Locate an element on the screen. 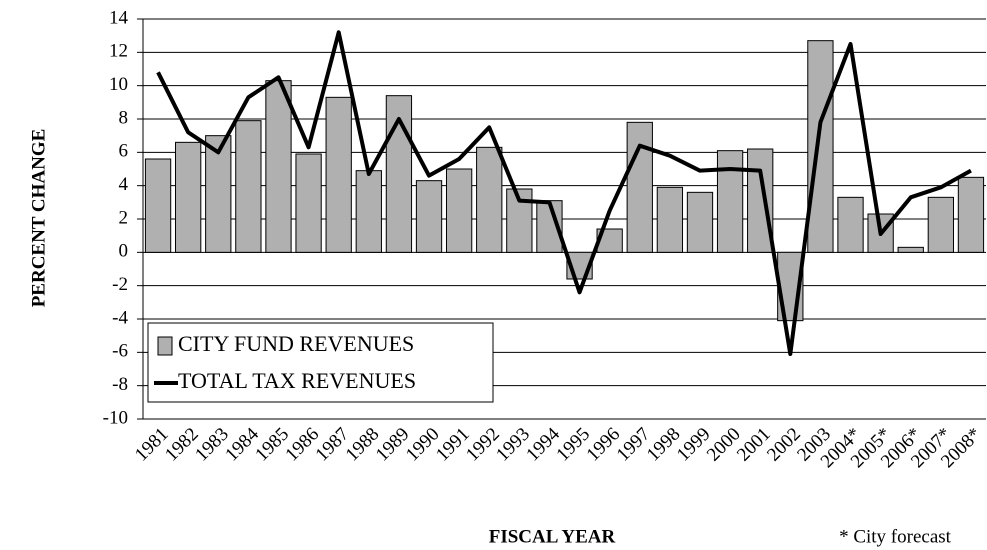 This screenshot has width=987, height=550. y-tick-label: 4 is located at coordinates (124, 184).